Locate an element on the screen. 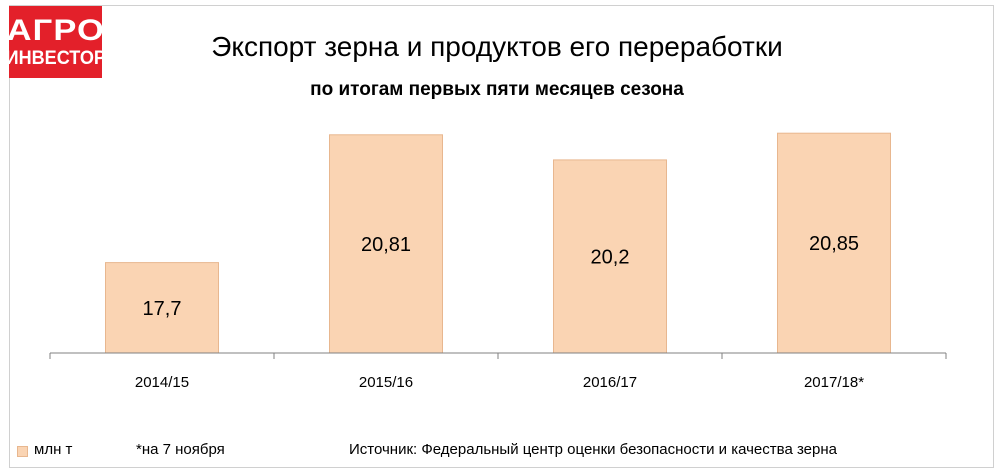  x-tick-label-1: 2015/16 is located at coordinates (386, 382).